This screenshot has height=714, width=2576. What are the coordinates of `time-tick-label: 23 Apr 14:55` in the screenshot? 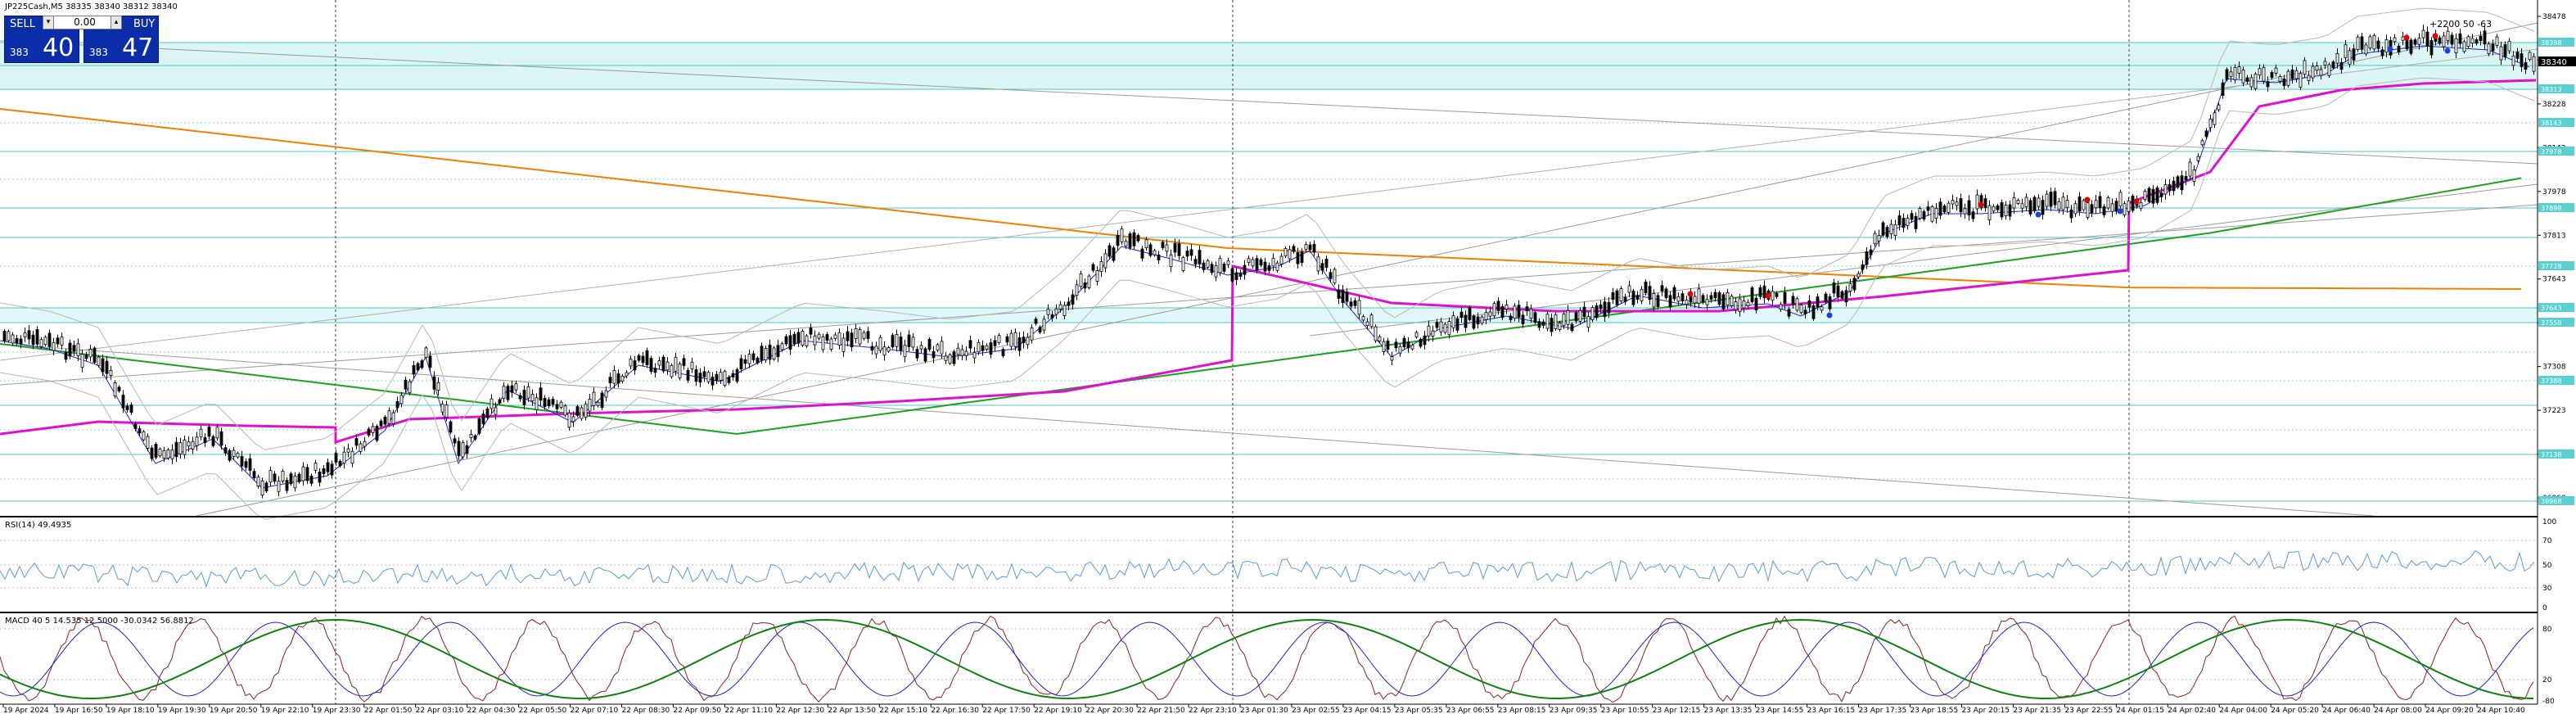 It's located at (1780, 710).